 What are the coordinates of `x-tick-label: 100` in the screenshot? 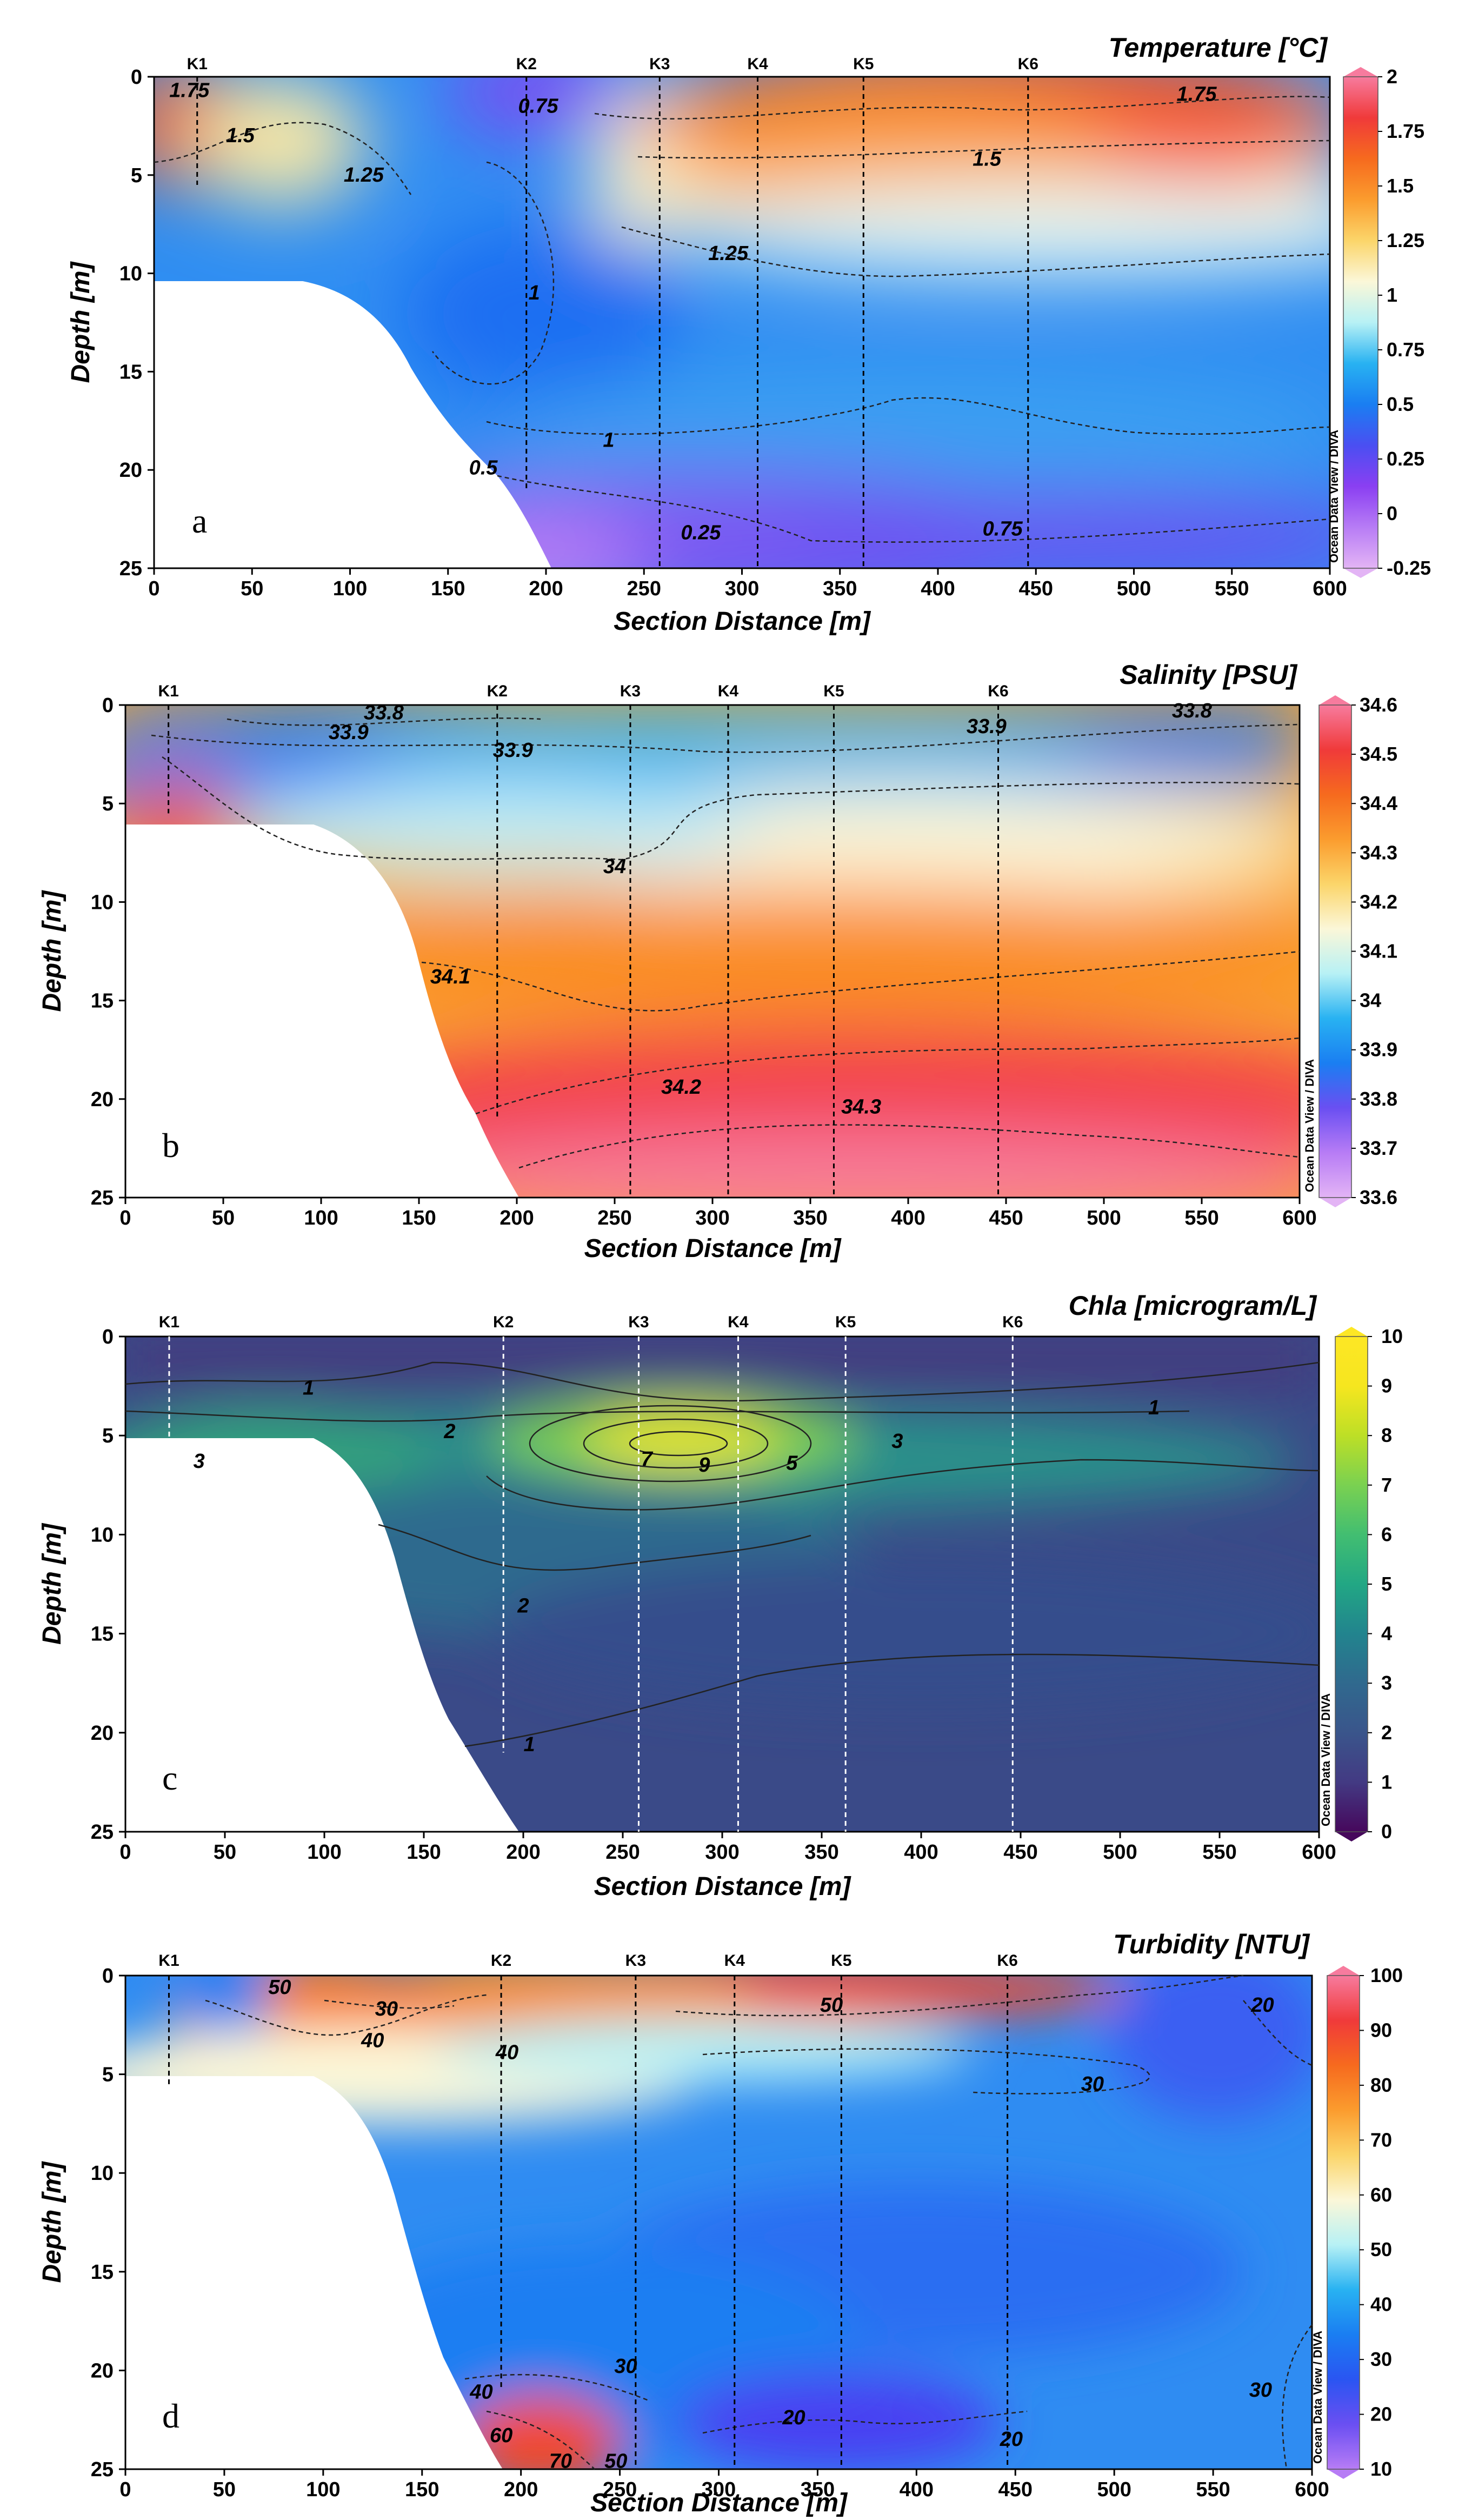 It's located at (321, 1218).